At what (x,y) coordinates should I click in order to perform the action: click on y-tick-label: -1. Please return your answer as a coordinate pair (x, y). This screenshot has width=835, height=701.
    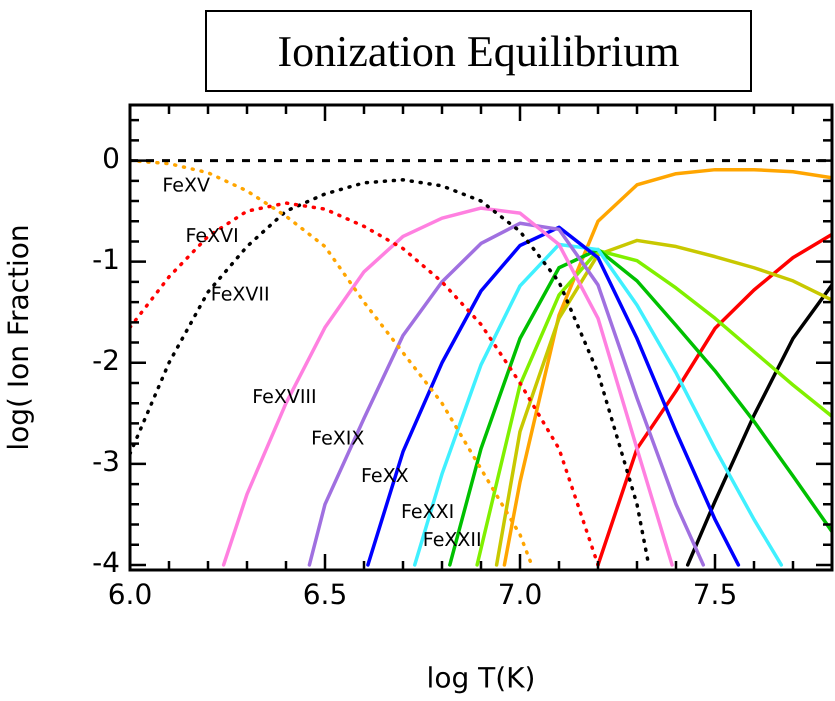
    Looking at the image, I should click on (106, 259).